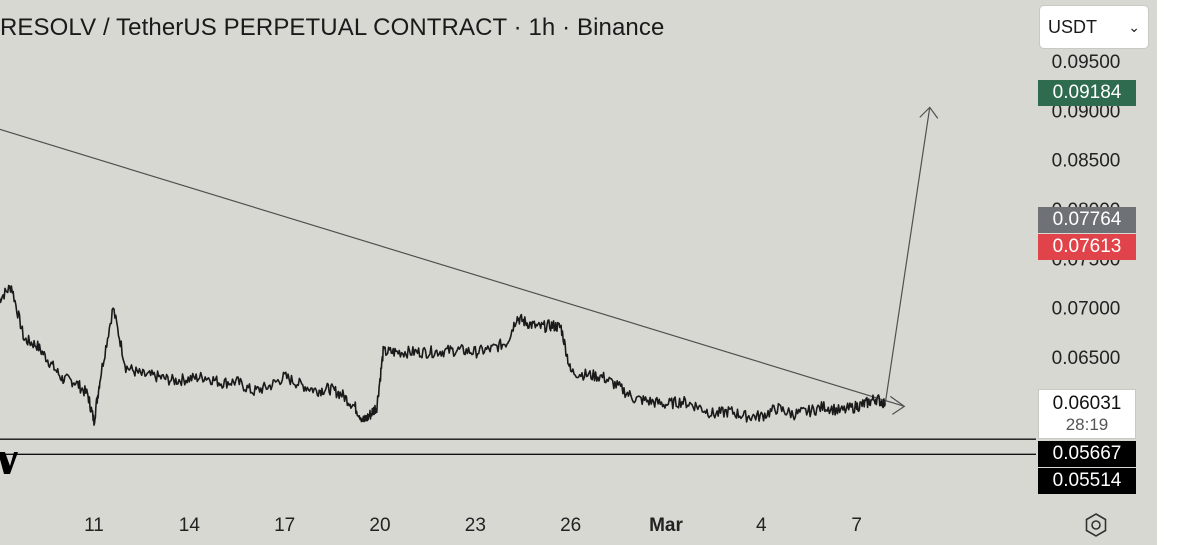  What do you see at coordinates (1134, 26) in the screenshot?
I see `chevron-down-icon: ⌄` at bounding box center [1134, 26].